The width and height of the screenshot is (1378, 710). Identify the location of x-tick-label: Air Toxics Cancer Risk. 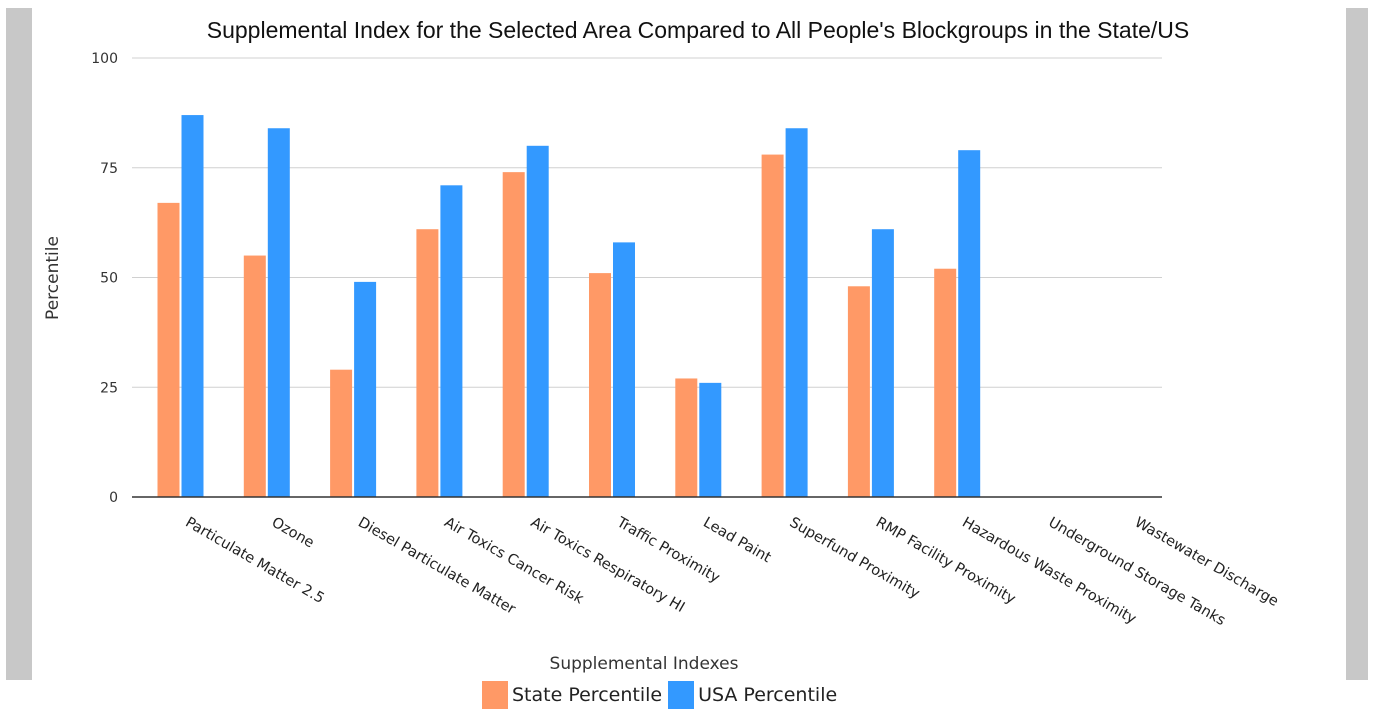
(513, 561).